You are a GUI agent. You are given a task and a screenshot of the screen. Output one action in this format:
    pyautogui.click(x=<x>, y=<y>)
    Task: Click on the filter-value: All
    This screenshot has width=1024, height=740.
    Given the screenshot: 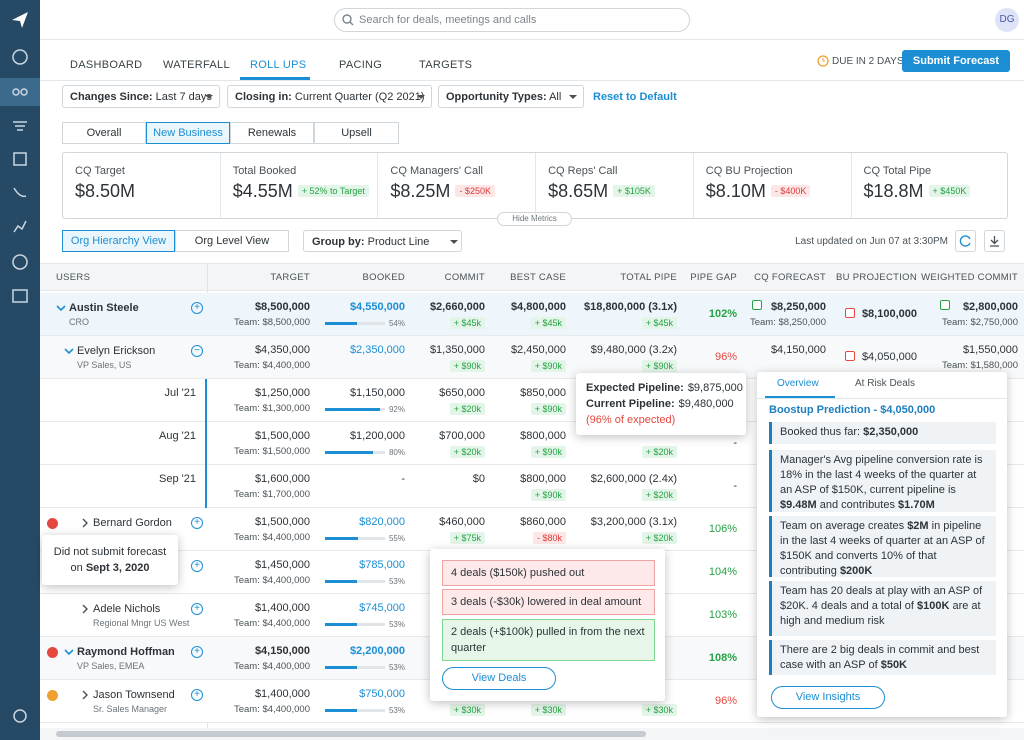 What is the action you would take?
    pyautogui.click(x=555, y=97)
    